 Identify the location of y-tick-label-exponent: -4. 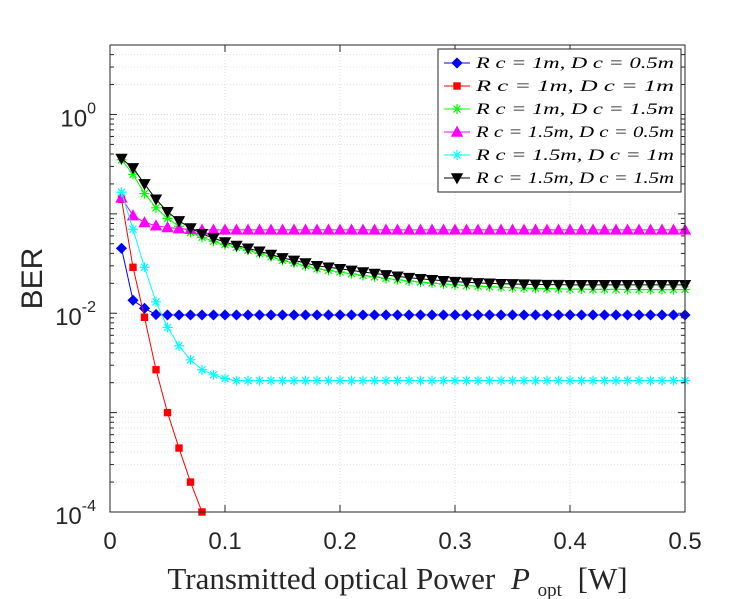
(89, 506).